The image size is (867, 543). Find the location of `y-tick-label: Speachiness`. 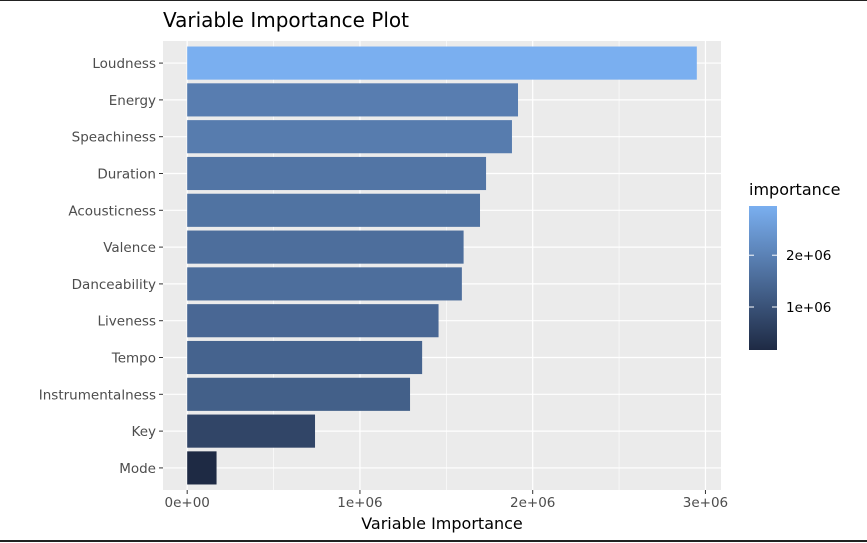

y-tick-label: Speachiness is located at coordinates (114, 138).